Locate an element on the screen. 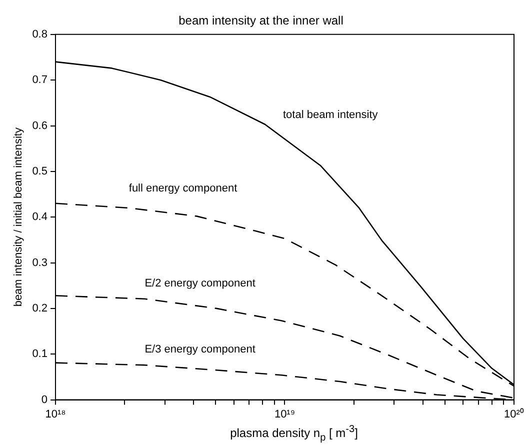  y-tick-label: 0.1 is located at coordinates (40, 354).